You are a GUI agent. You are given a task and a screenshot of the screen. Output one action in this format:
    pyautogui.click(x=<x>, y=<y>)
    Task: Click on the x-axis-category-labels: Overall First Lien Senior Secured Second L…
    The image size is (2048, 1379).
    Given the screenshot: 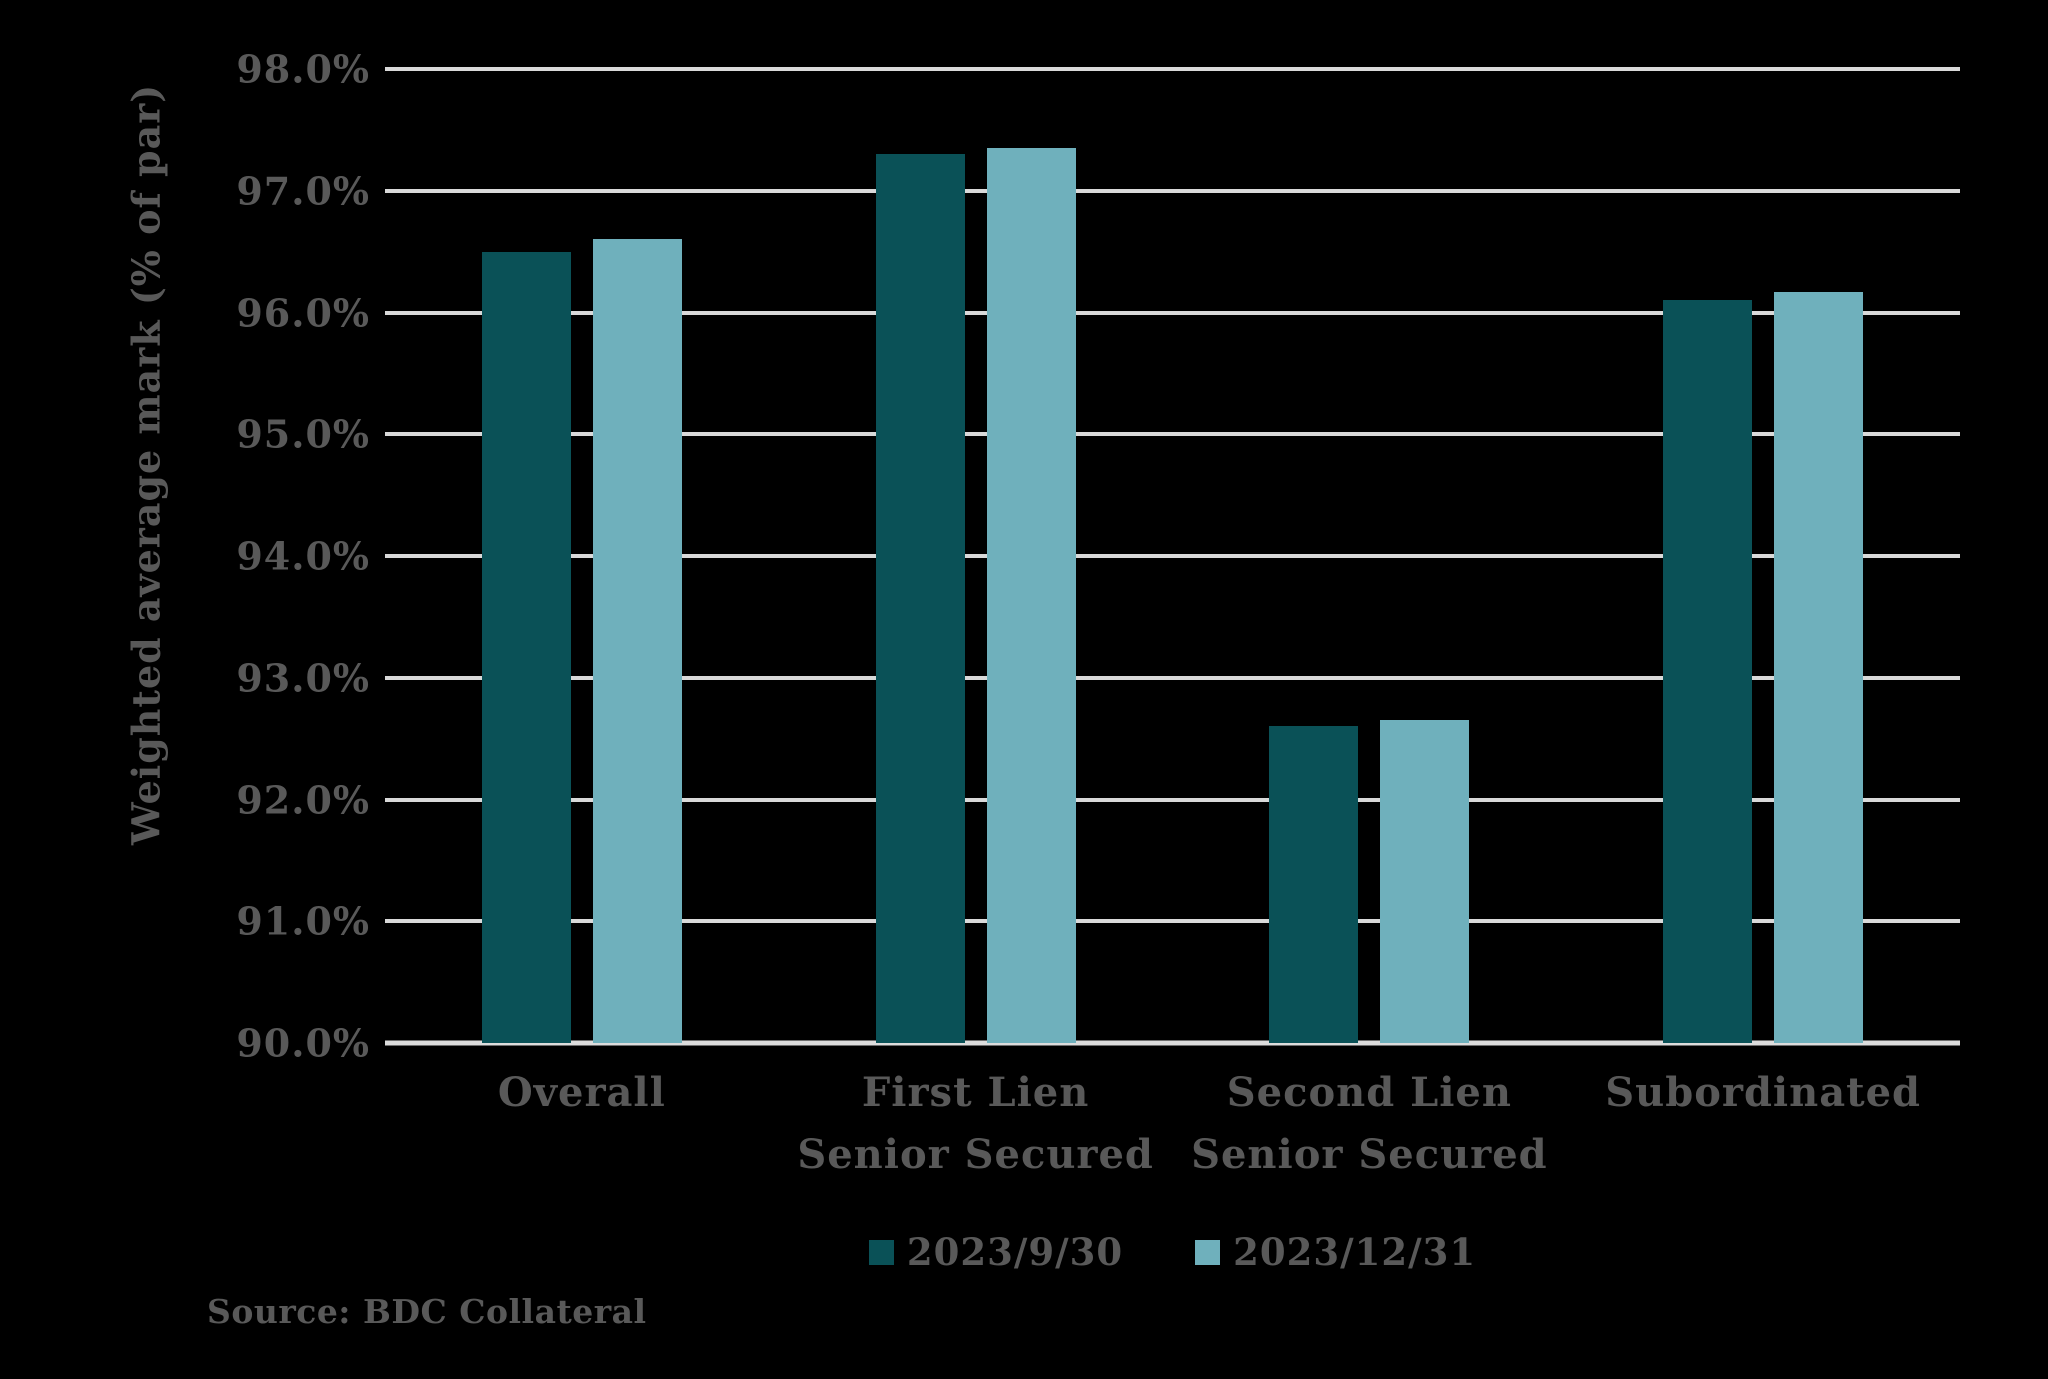 What is the action you would take?
    pyautogui.click(x=1172, y=1124)
    